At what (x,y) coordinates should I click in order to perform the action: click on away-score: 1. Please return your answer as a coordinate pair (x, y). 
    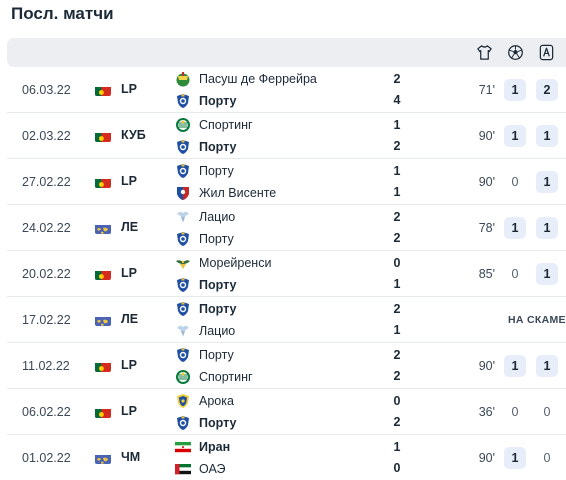
    Looking at the image, I should click on (397, 330).